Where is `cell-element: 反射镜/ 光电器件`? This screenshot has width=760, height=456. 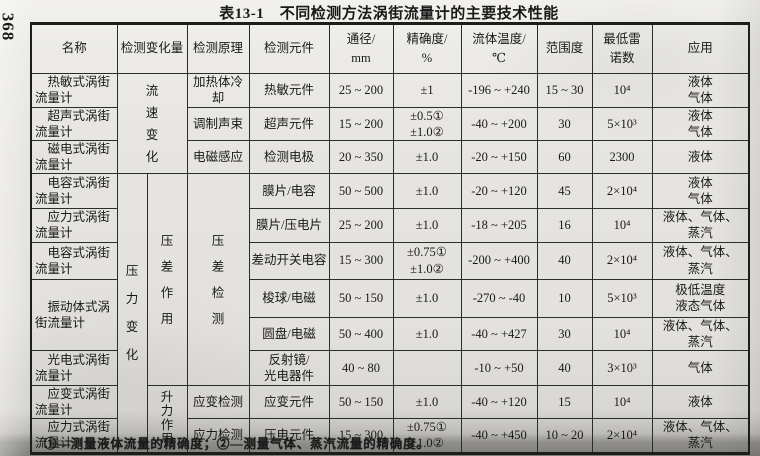 cell-element: 反射镜/ 光电器件 is located at coordinates (289, 368).